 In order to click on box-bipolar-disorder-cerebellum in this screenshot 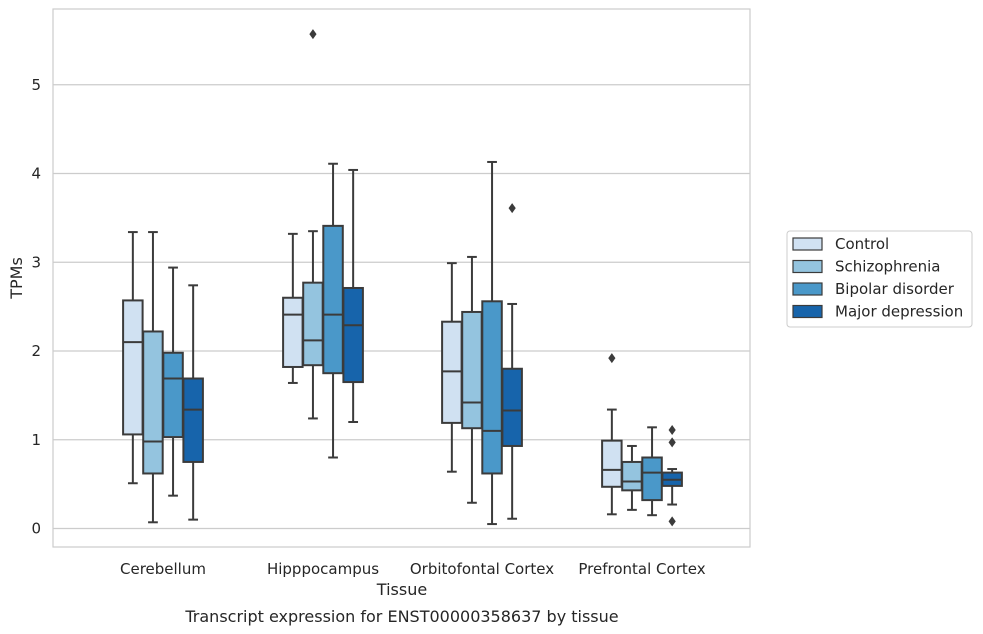, I will do `click(173, 381)`.